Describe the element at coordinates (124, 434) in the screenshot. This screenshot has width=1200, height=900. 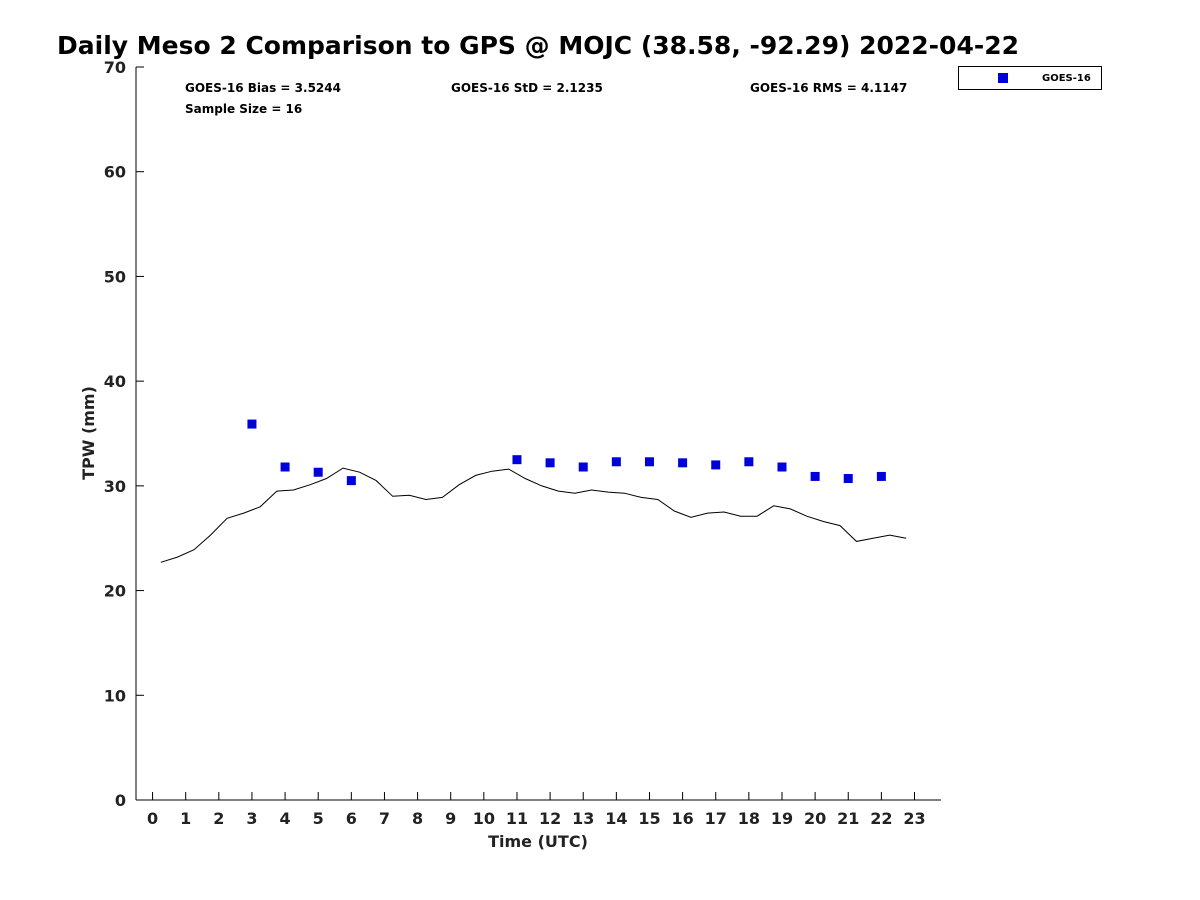
I see `y-axis-ticks: 0 10 20 30 40 50 60 70` at that location.